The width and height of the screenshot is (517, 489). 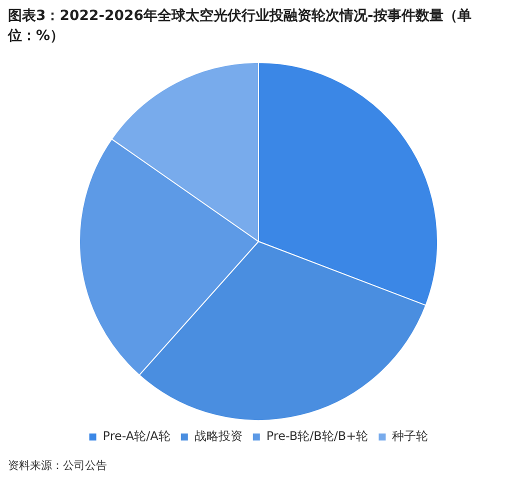 I want to click on legend-label: 种子轮, so click(x=410, y=436).